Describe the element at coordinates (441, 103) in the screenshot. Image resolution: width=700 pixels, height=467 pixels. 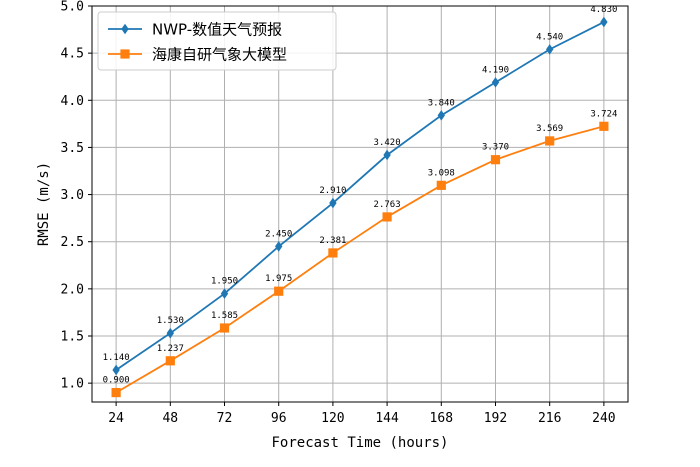
I see `data-label: 3.840` at that location.